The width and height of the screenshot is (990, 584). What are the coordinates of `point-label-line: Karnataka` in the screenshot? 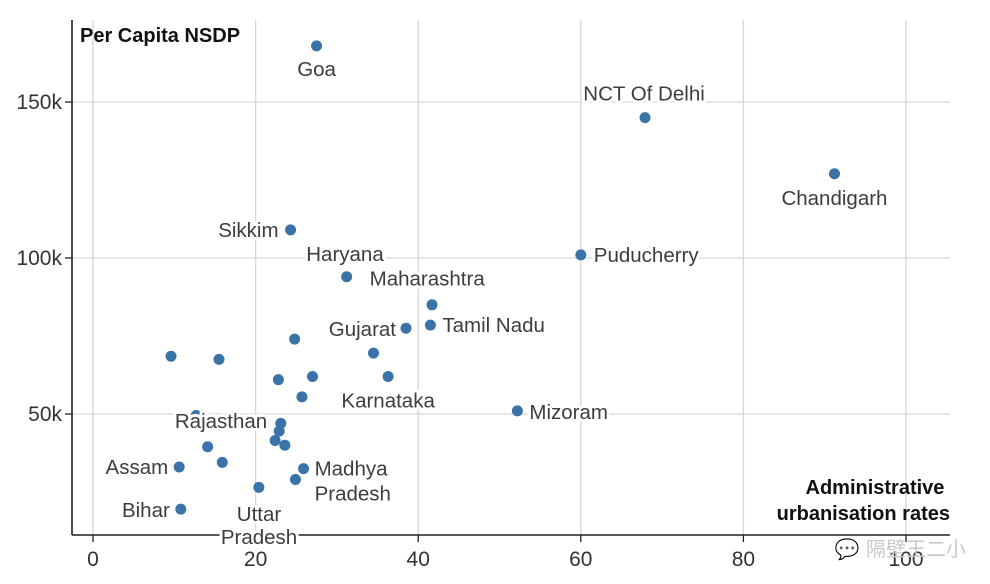 It's located at (388, 401).